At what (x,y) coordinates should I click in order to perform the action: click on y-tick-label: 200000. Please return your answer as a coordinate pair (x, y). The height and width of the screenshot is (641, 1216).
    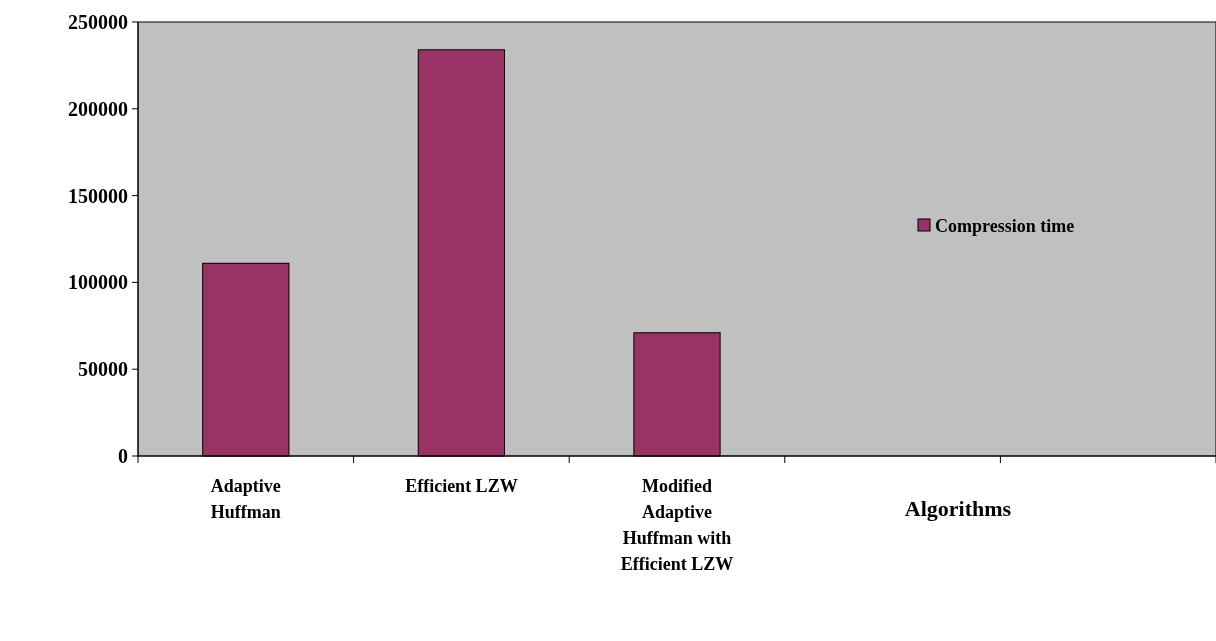
    Looking at the image, I should click on (98, 108).